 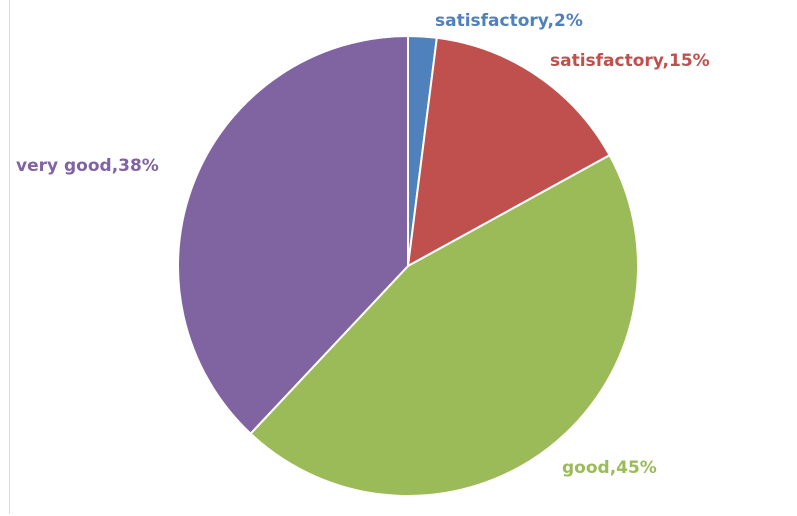 I want to click on data-label-good-45: good,45%, so click(x=609, y=468).